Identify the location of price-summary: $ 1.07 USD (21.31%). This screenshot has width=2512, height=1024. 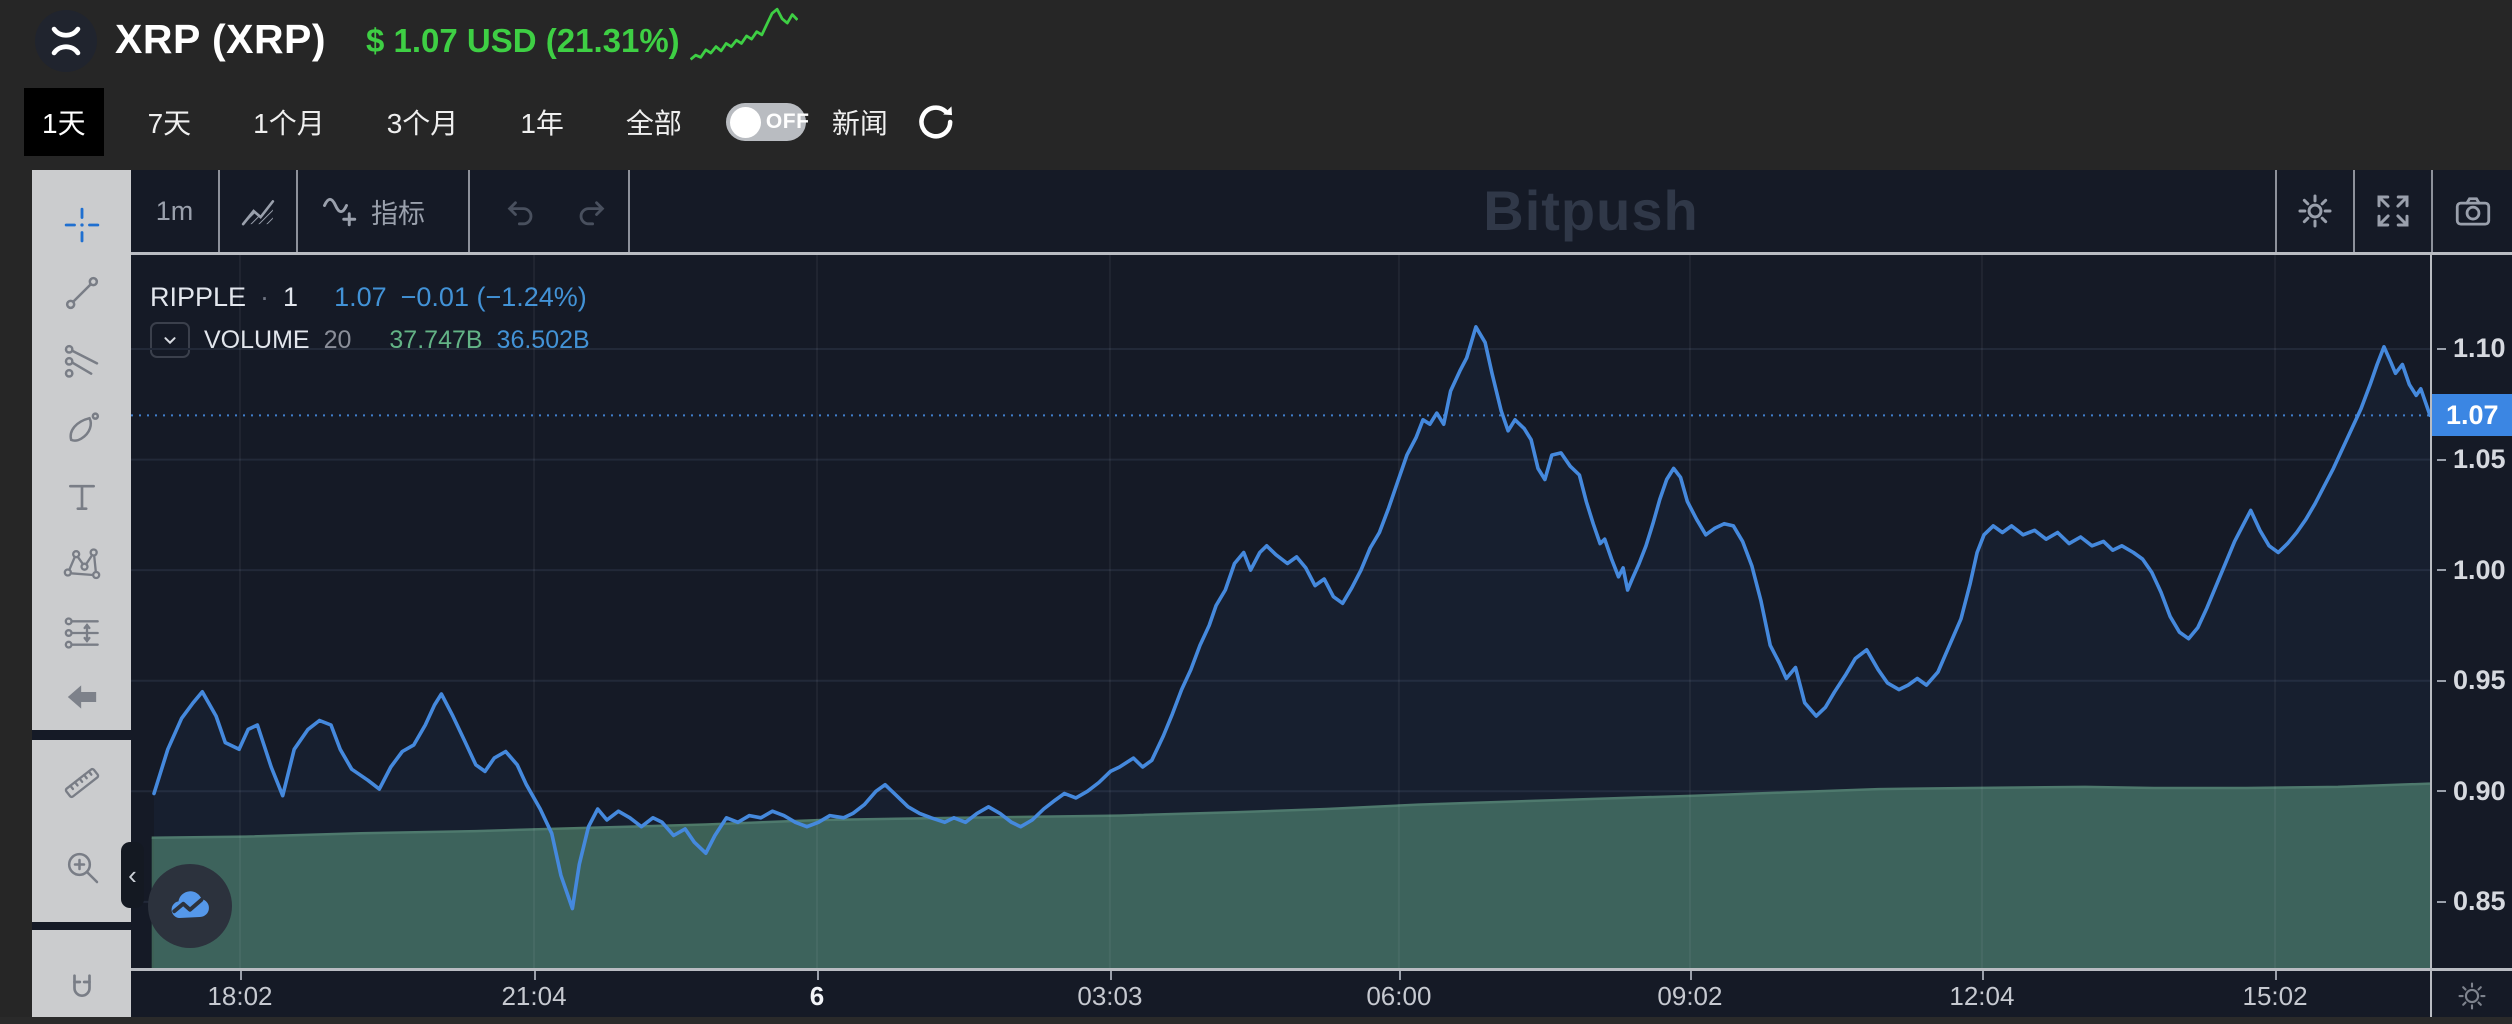
(523, 40).